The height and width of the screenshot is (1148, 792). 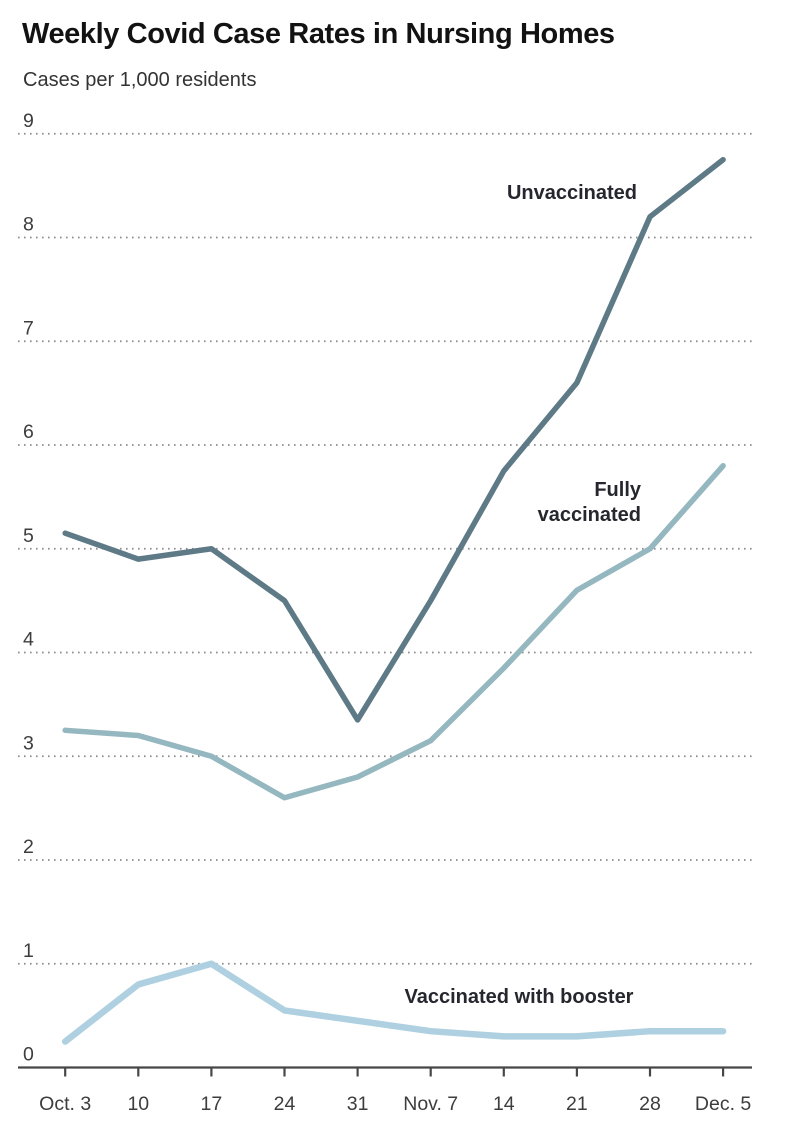 I want to click on x-tick-label-28: 28, so click(x=650, y=1104).